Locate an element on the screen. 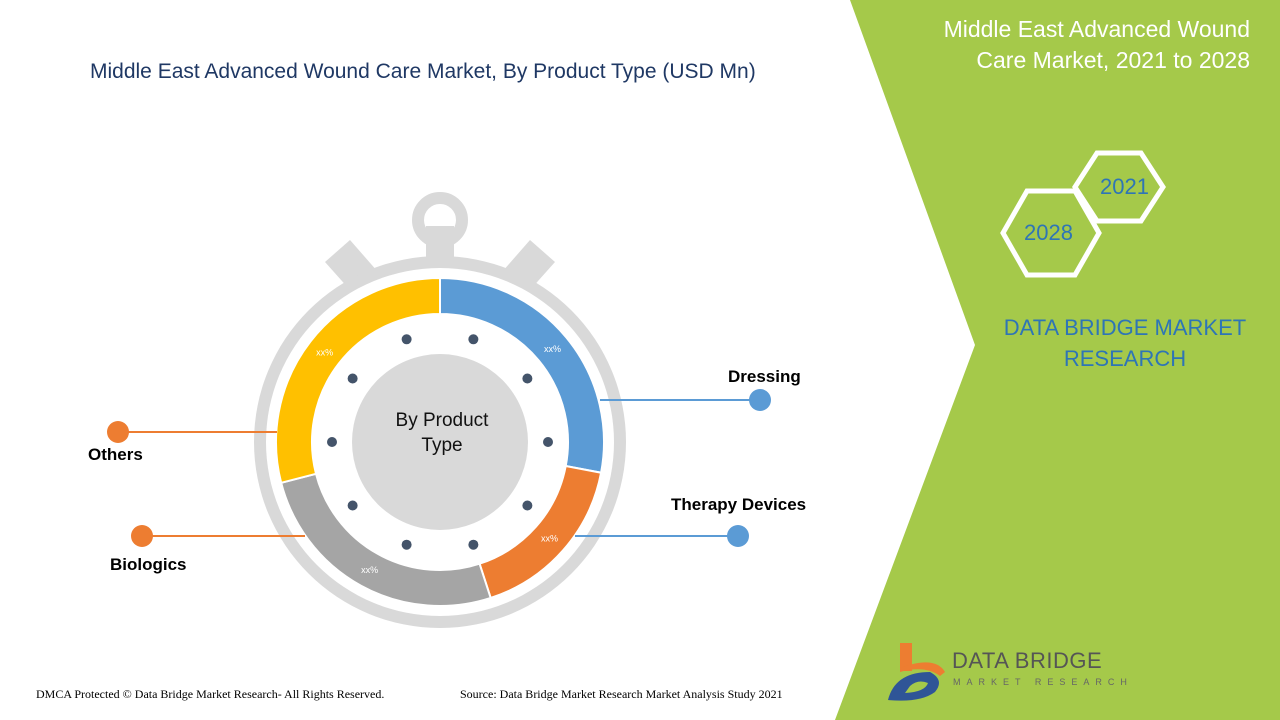 This screenshot has width=1280, height=720. hexagon-2021 is located at coordinates (1119, 187).